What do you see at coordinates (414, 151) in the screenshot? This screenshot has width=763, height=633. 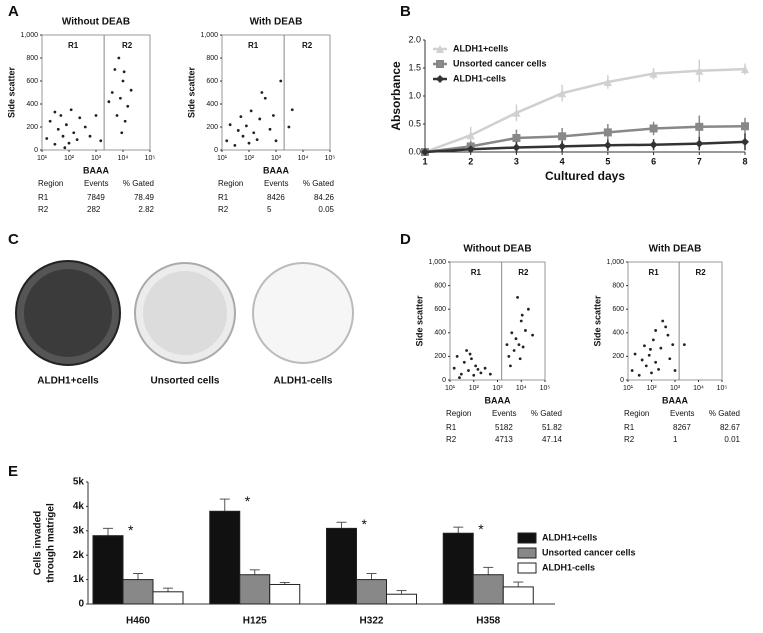 I see `y-tick-label: 0.0` at bounding box center [414, 151].